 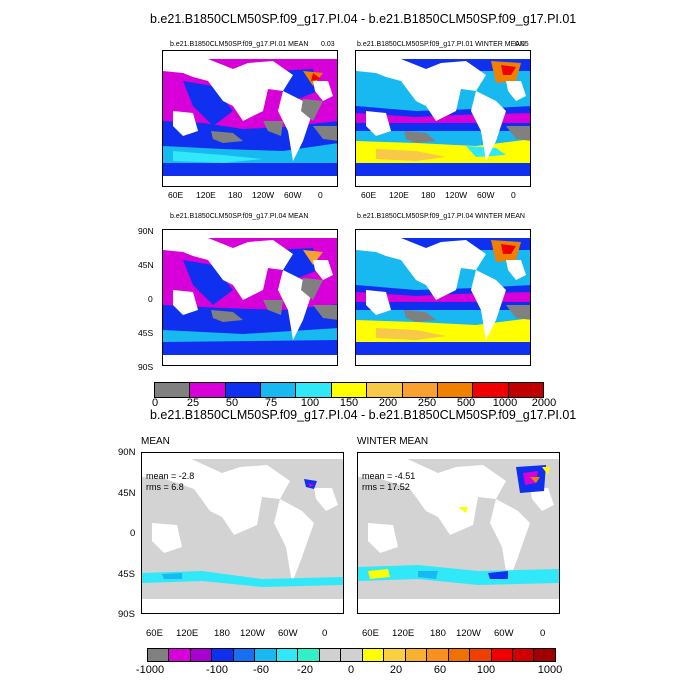 I want to click on mean-stat: mean = -2.8, so click(x=170, y=476).